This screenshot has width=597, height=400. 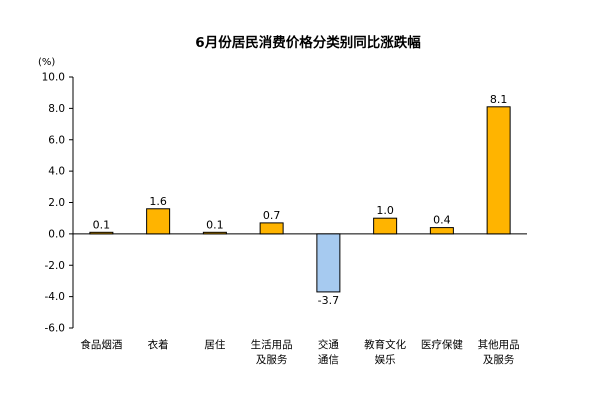 I want to click on y-tick-label: 6.0, so click(x=56, y=140).